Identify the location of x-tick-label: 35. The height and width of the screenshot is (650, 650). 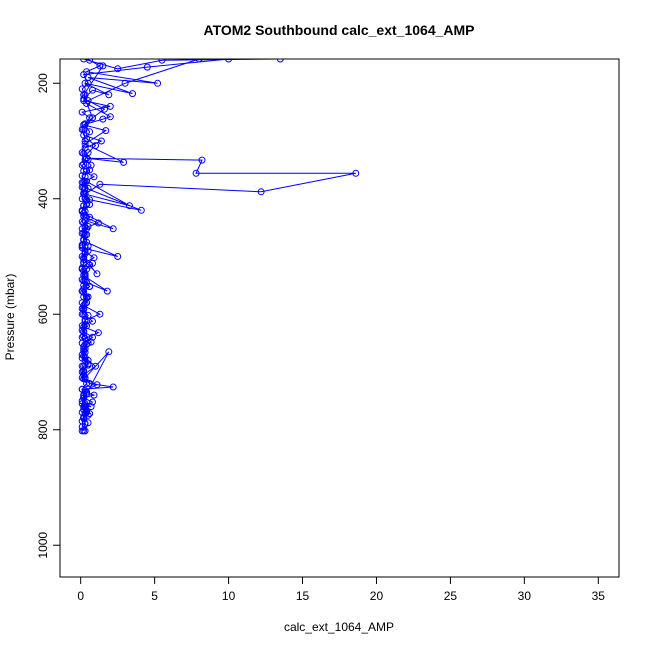
(599, 596).